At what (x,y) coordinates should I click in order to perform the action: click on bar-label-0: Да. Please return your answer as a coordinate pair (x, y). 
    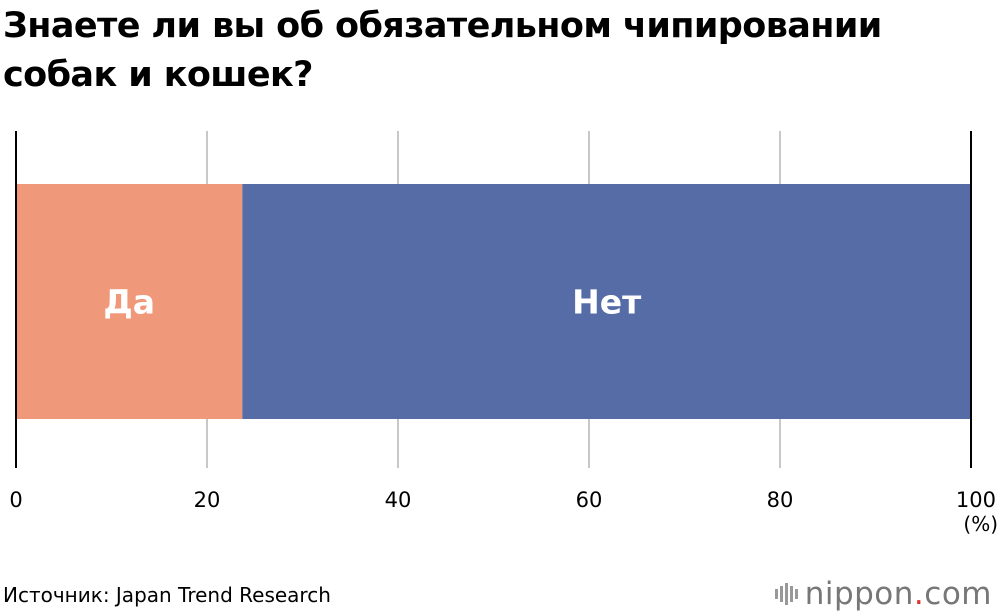
    Looking at the image, I should click on (129, 302).